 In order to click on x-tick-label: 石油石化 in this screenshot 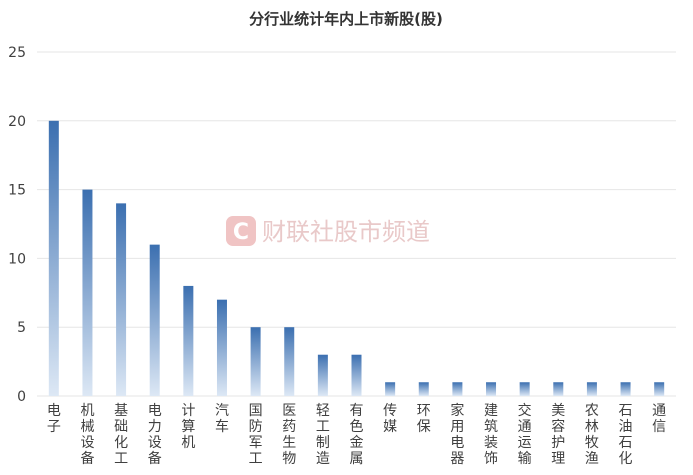, I will do `click(626, 435)`.